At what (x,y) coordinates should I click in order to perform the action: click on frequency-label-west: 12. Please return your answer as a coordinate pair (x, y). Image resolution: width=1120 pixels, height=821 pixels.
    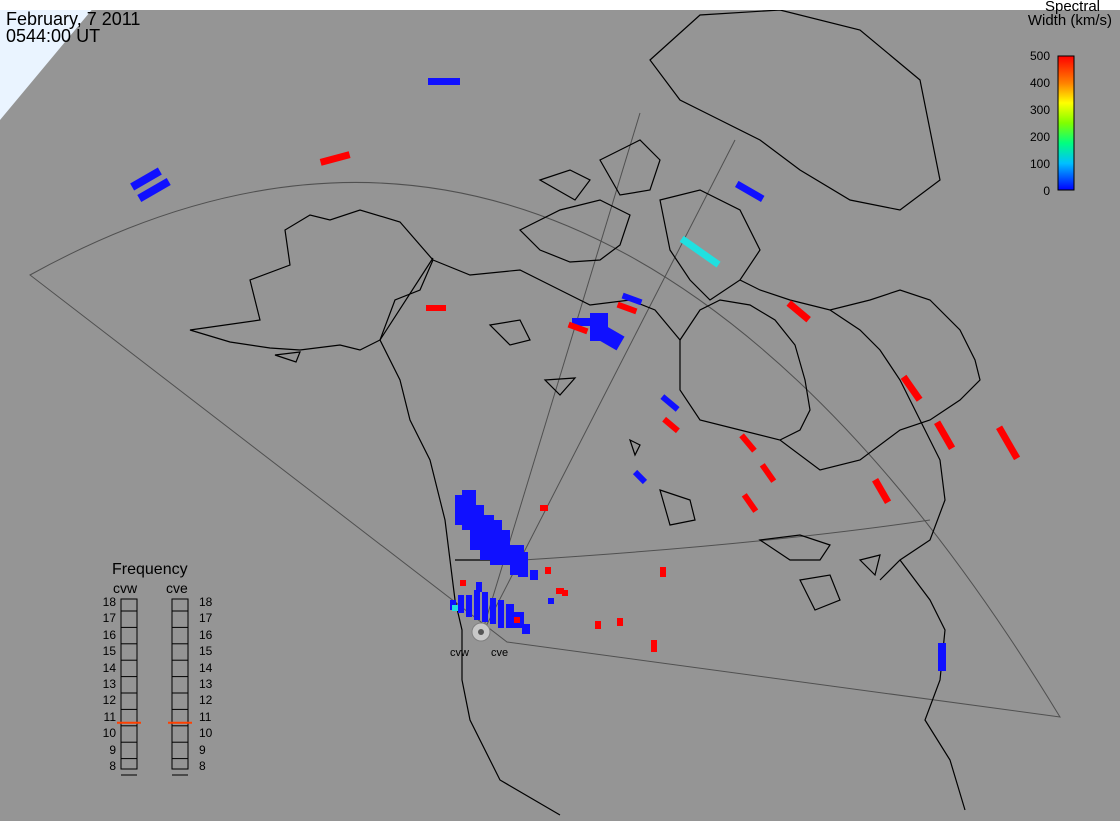
    Looking at the image, I should click on (109, 700).